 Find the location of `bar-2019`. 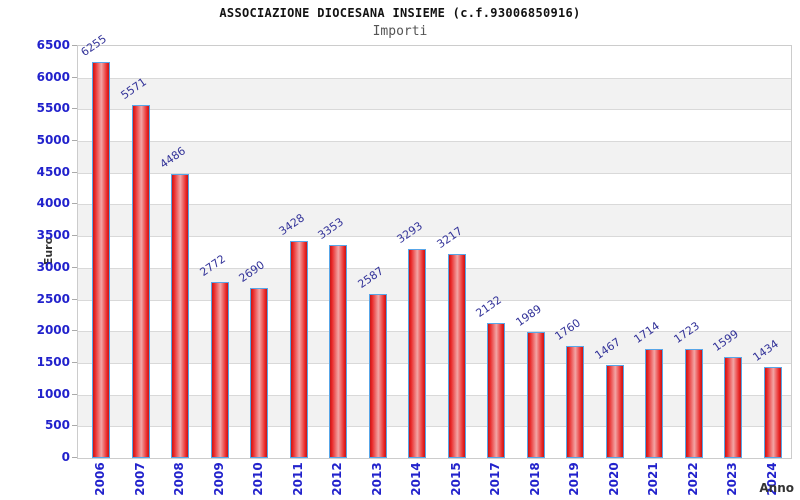

bar-2019 is located at coordinates (575, 402).